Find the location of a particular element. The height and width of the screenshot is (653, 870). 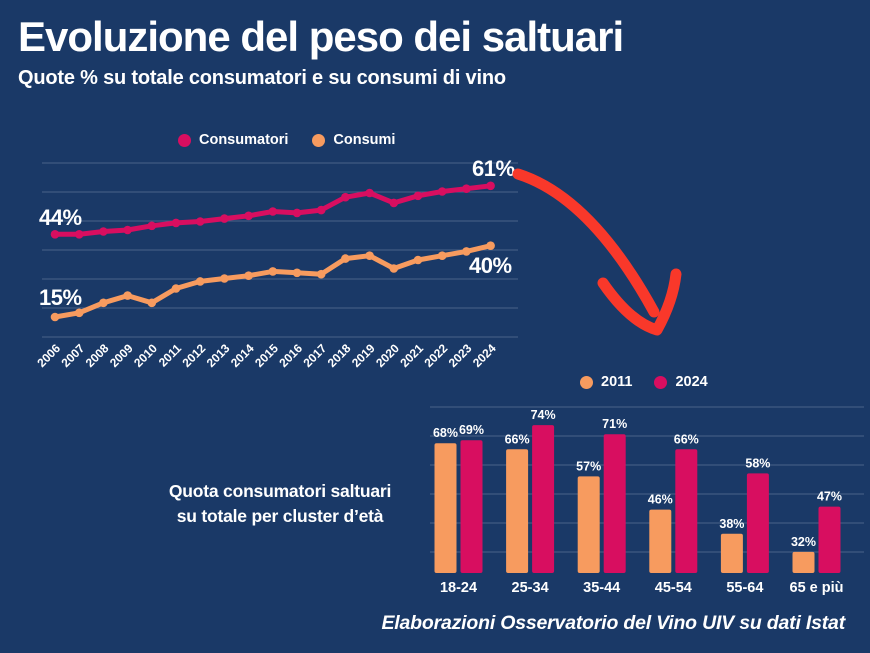

series-consumi is located at coordinates (272, 281).